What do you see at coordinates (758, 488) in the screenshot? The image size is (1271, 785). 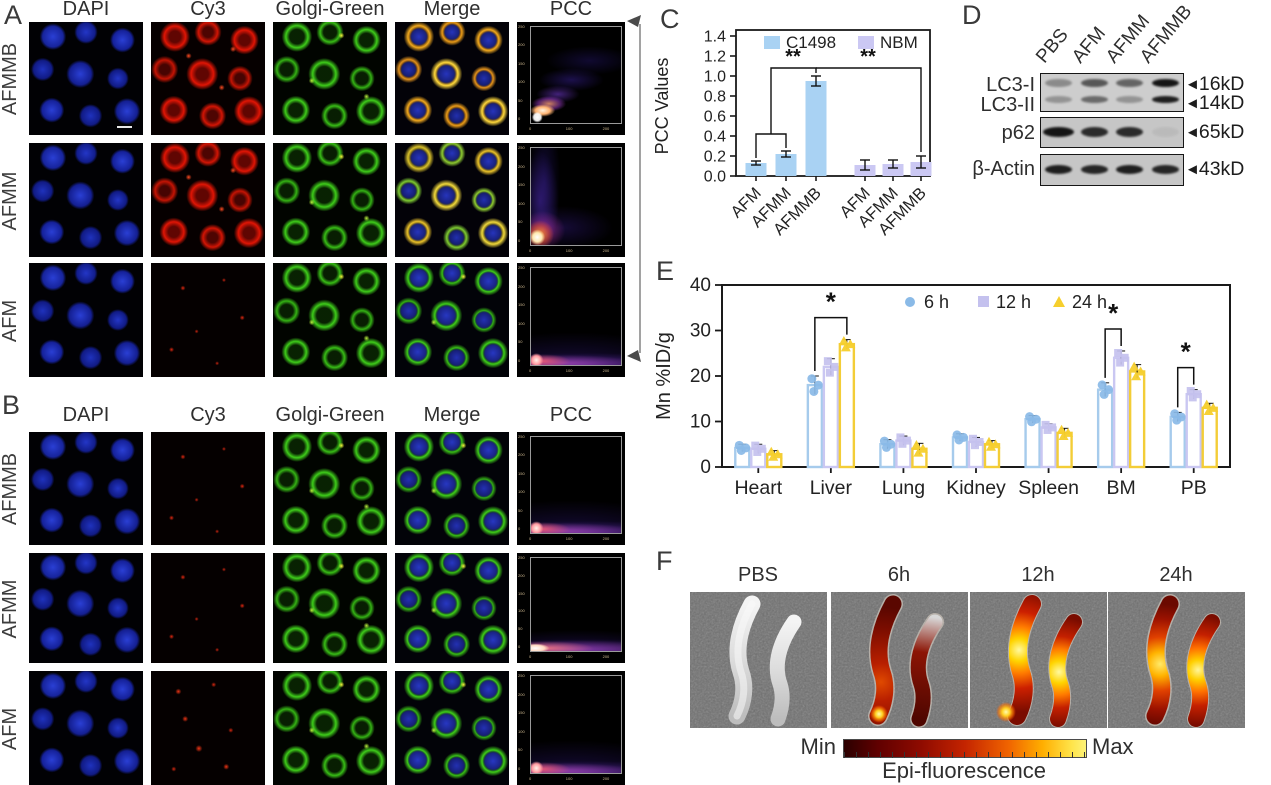 I see `chart-e-xtick: Heart` at bounding box center [758, 488].